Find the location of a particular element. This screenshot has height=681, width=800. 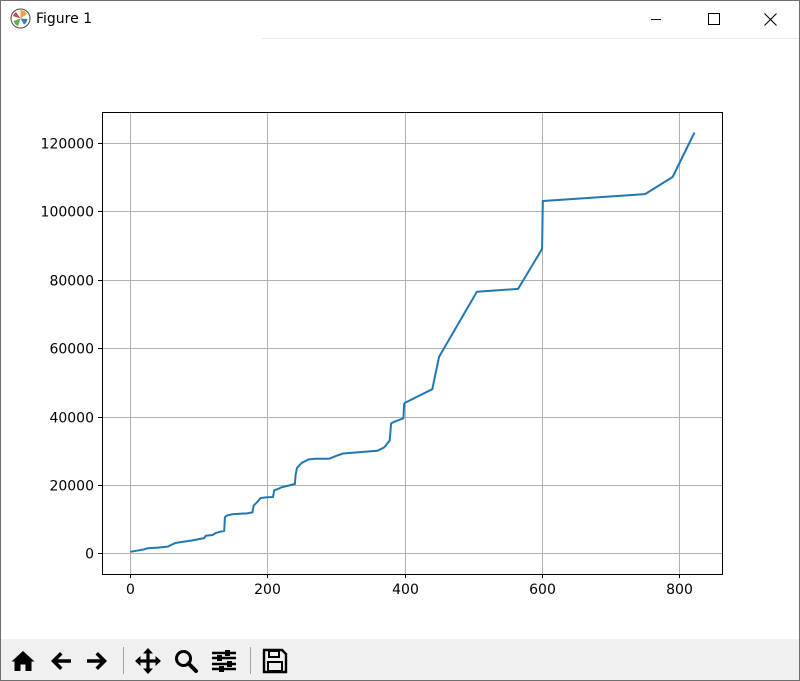

x-tick-label: 200 is located at coordinates (267, 590).